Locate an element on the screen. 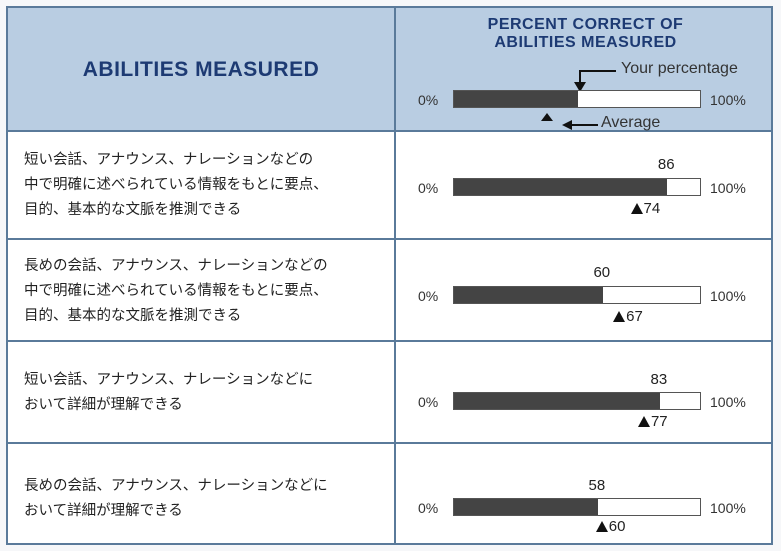  average-marker-icon is located at coordinates (547, 117).